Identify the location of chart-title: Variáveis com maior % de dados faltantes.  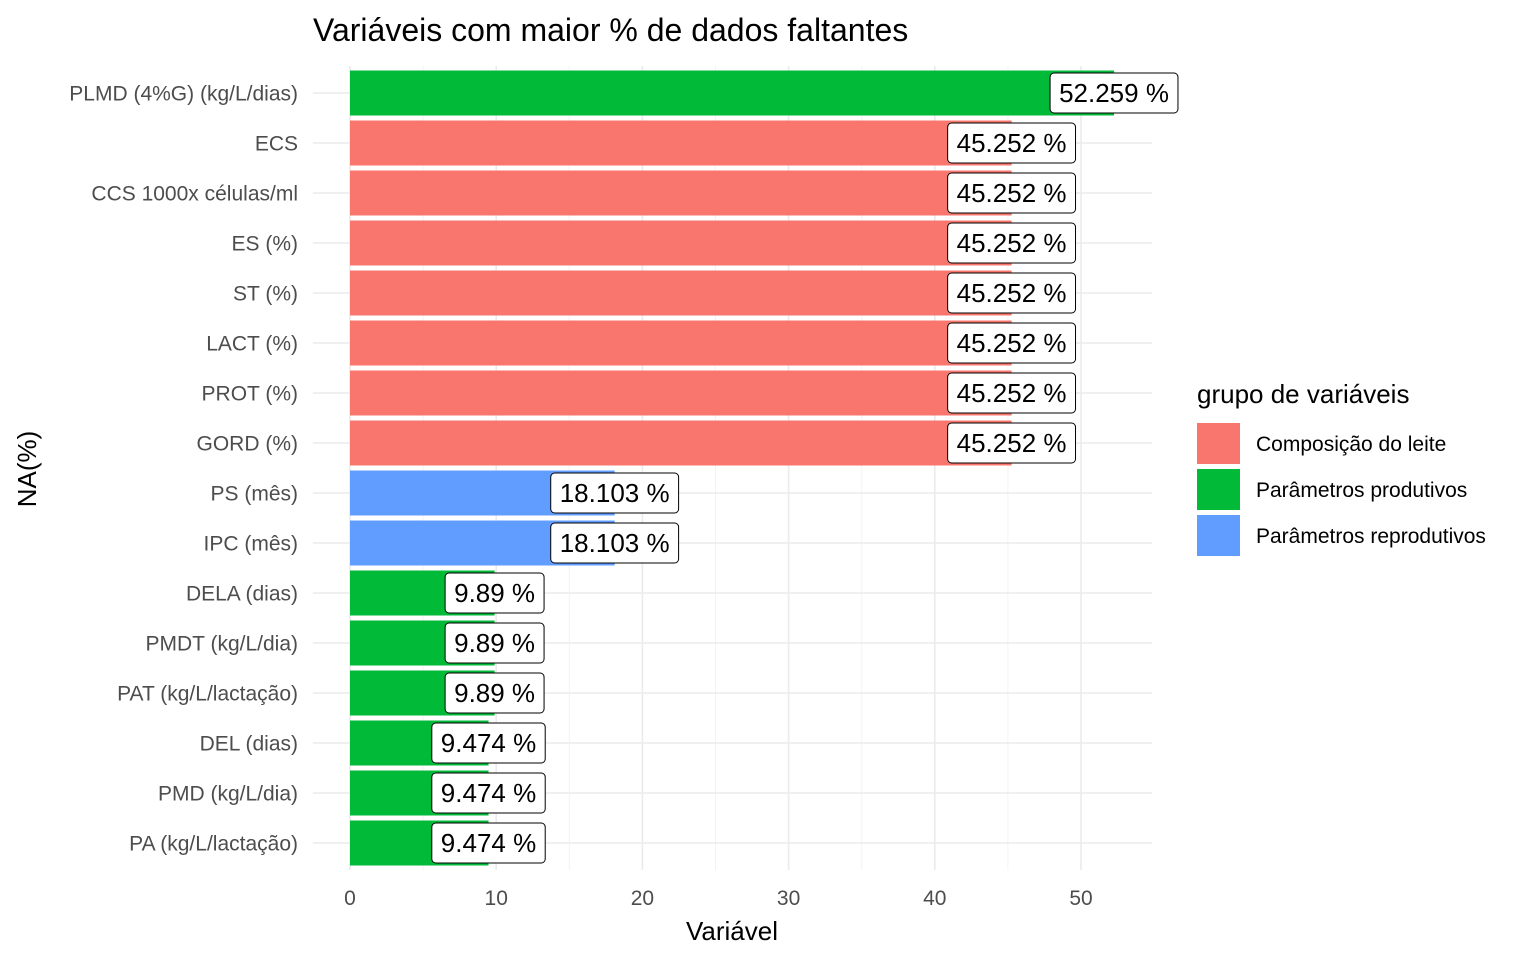
(610, 30).